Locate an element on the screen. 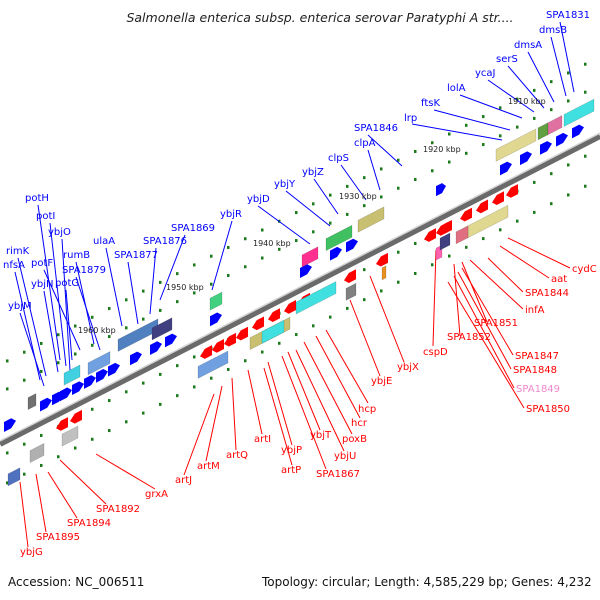 The height and width of the screenshot is (600, 600). gene-label-SPA1869: SPA1869 is located at coordinates (193, 228).